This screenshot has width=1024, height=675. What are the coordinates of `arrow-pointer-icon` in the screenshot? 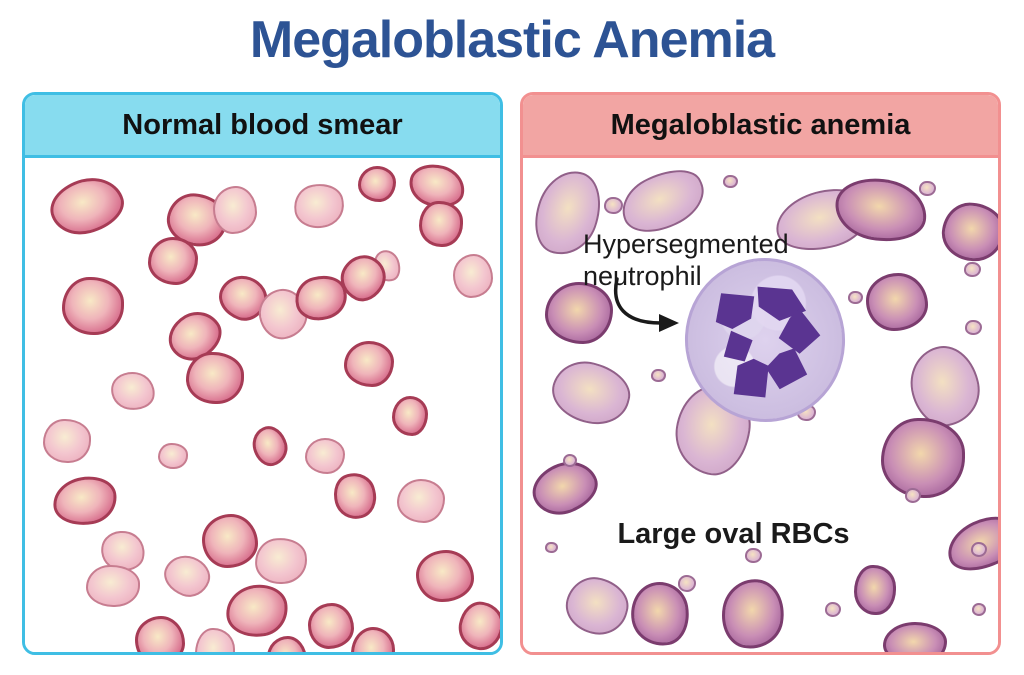 It's located at (646, 304).